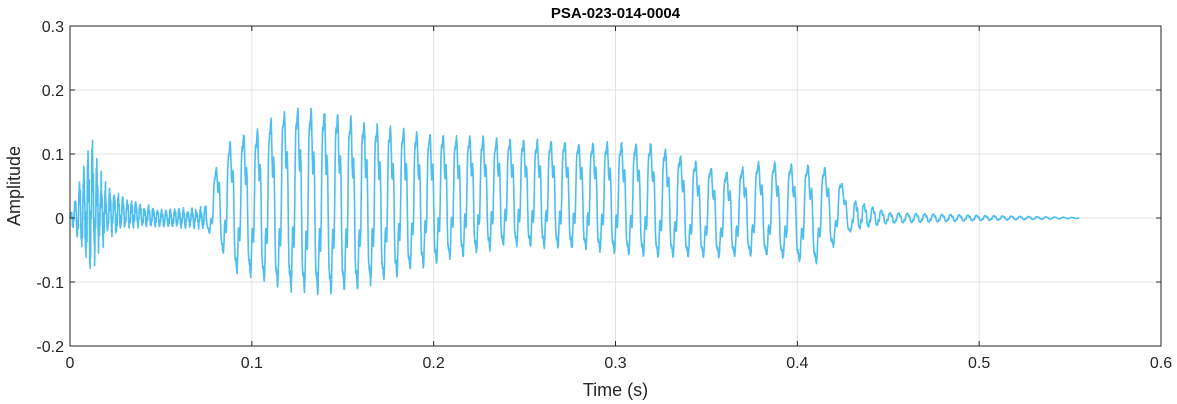  Describe the element at coordinates (53, 91) in the screenshot. I see `y-tick-label: 0.2` at that location.